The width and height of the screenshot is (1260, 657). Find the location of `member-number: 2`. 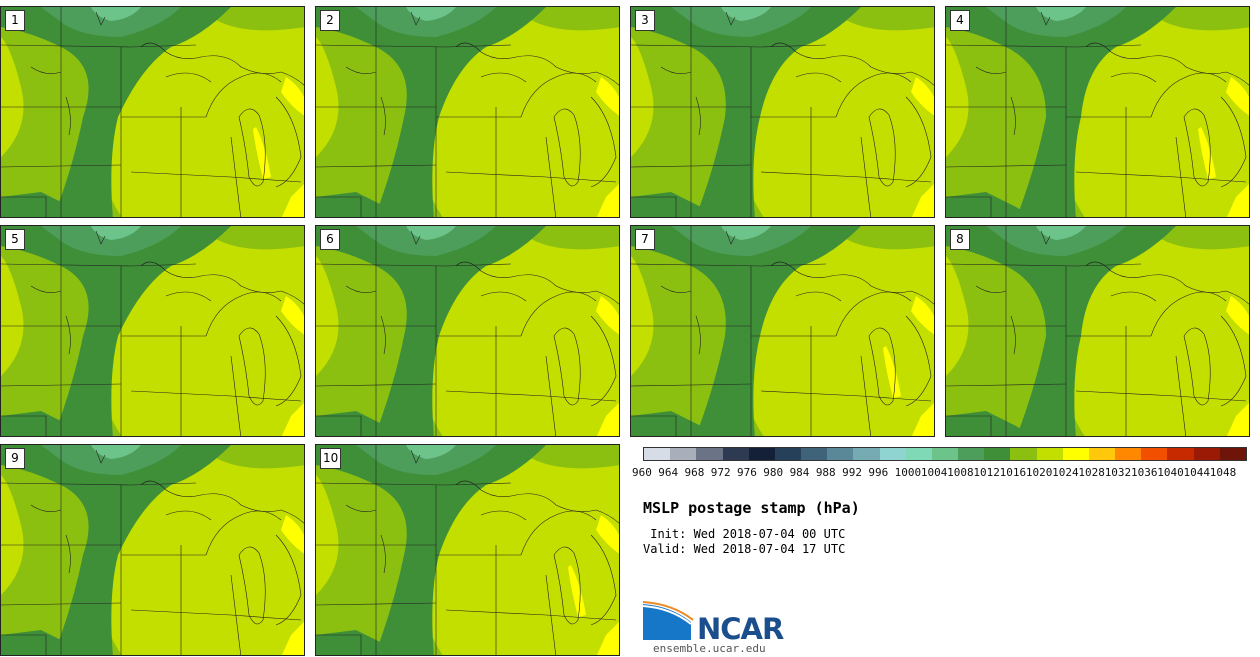

member-number: 2 is located at coordinates (330, 20).